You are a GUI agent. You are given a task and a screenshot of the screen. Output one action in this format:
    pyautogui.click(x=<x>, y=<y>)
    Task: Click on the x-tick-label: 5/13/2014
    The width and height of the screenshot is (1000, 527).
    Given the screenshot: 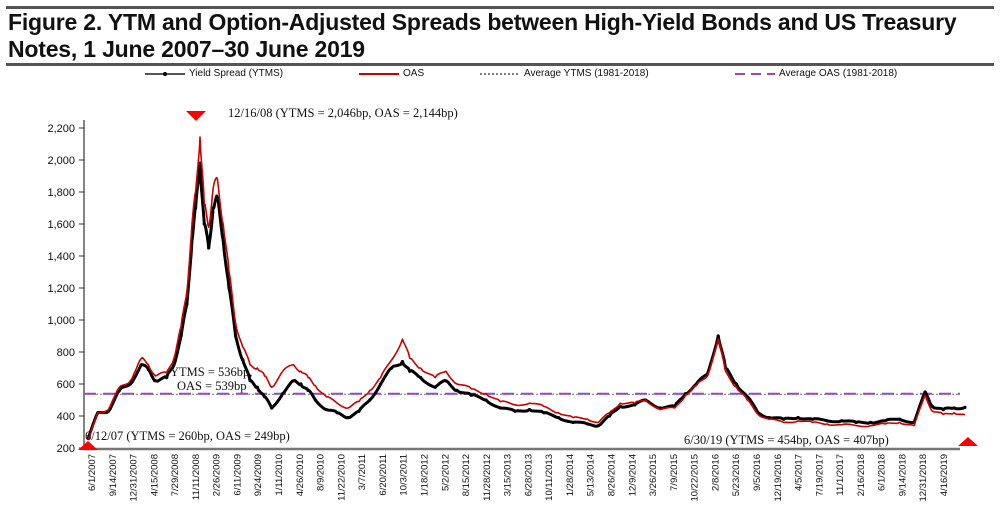 What is the action you would take?
    pyautogui.click(x=591, y=475)
    